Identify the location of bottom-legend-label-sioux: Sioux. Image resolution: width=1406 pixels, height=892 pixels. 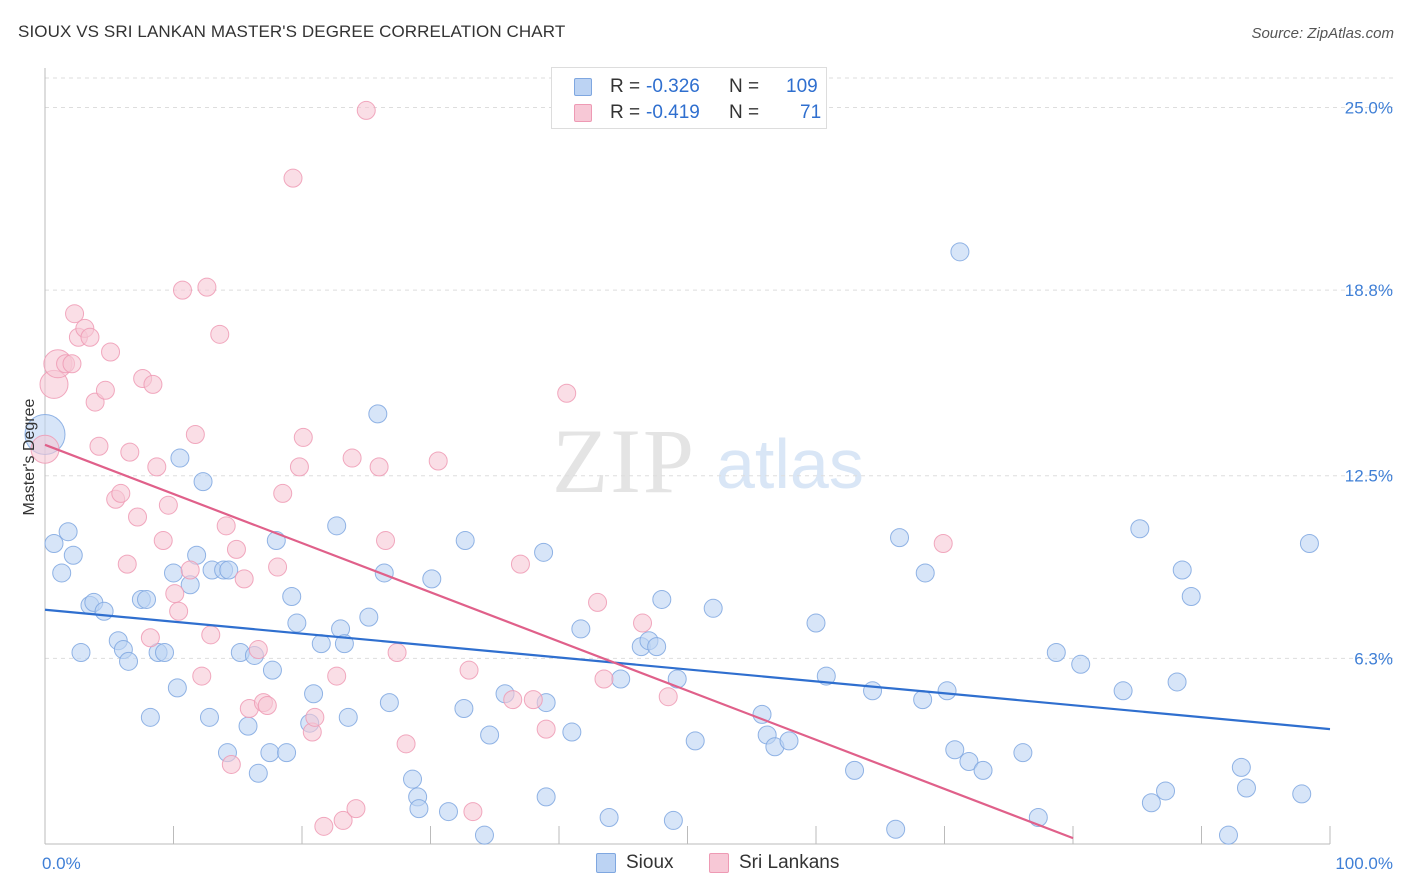
(650, 862).